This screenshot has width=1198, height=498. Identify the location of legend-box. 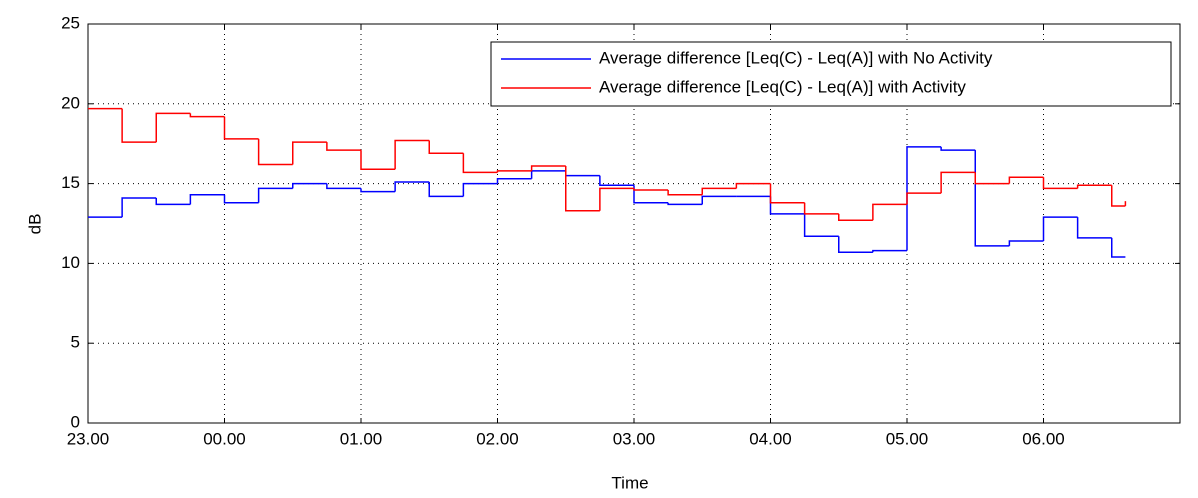
(831, 74).